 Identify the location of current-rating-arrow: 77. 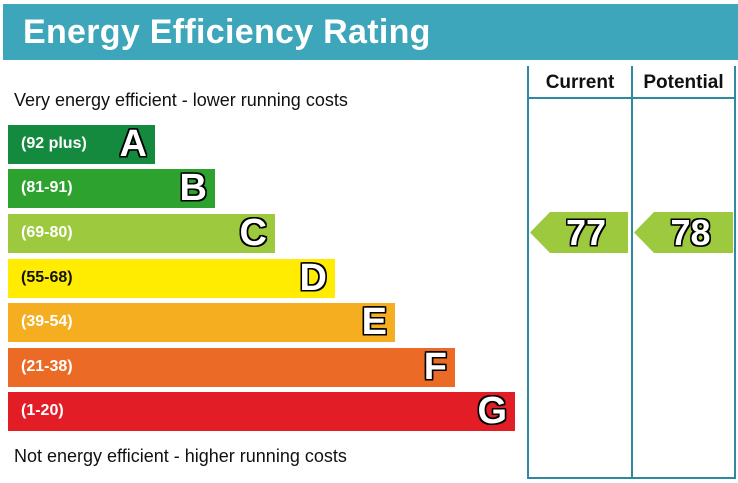
(579, 232).